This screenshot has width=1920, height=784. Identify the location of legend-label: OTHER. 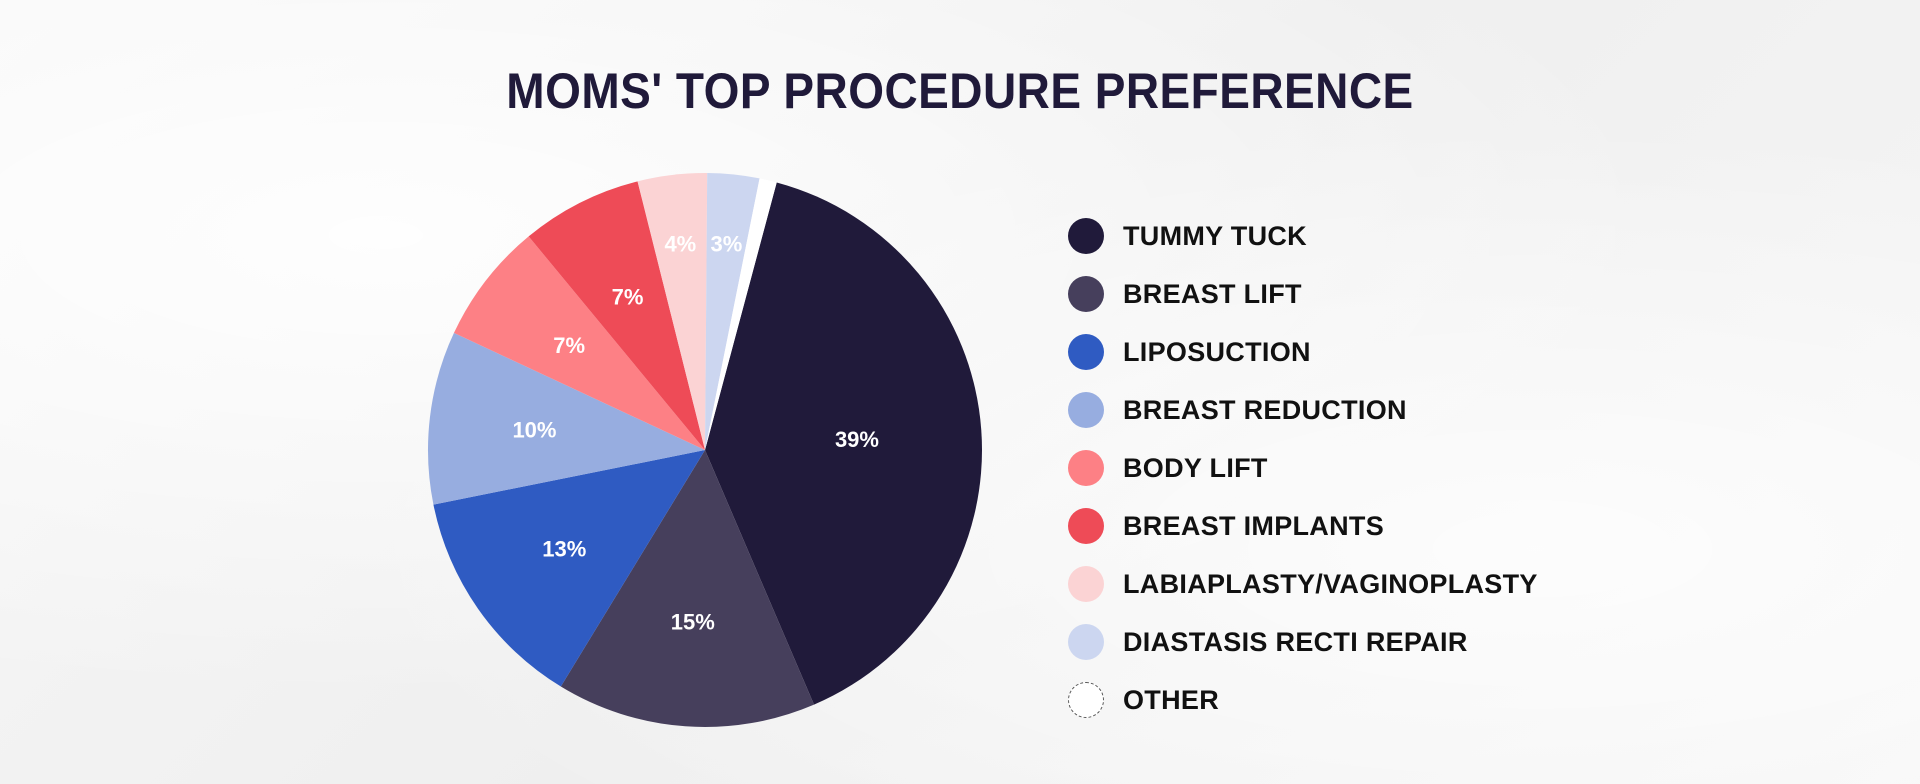
(1171, 699).